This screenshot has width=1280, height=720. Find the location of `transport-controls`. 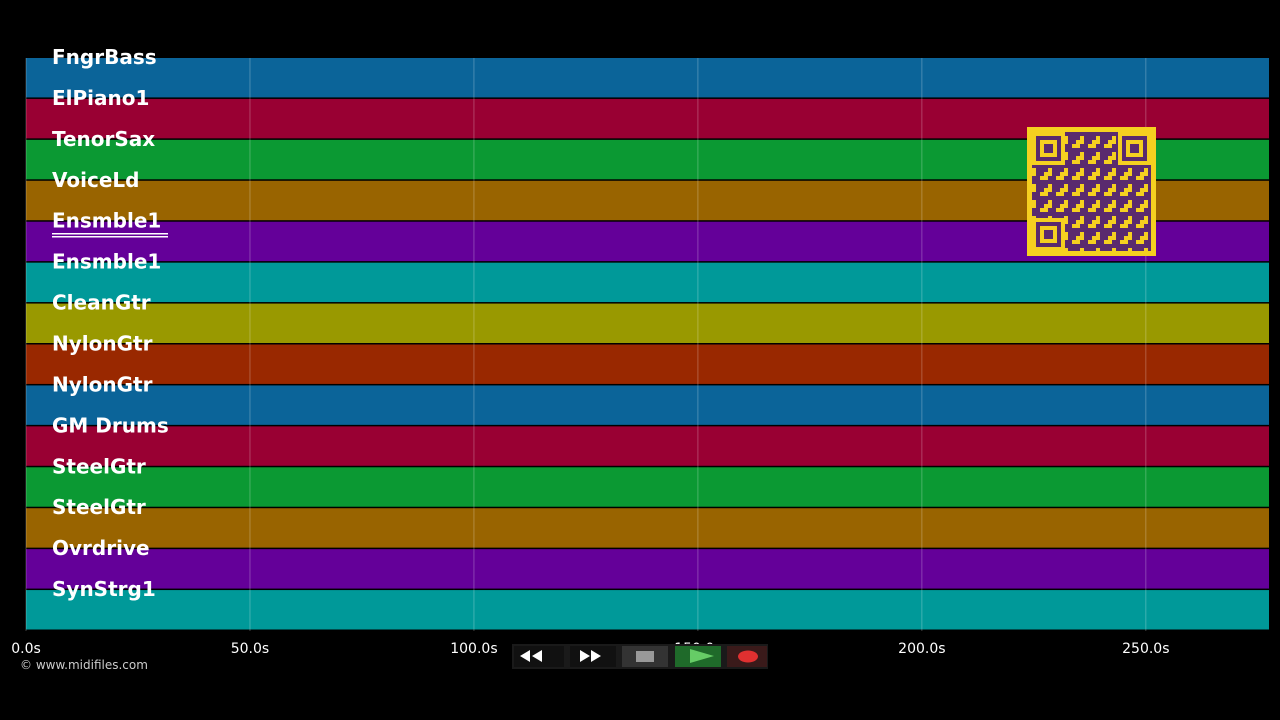

transport-controls is located at coordinates (640, 656).